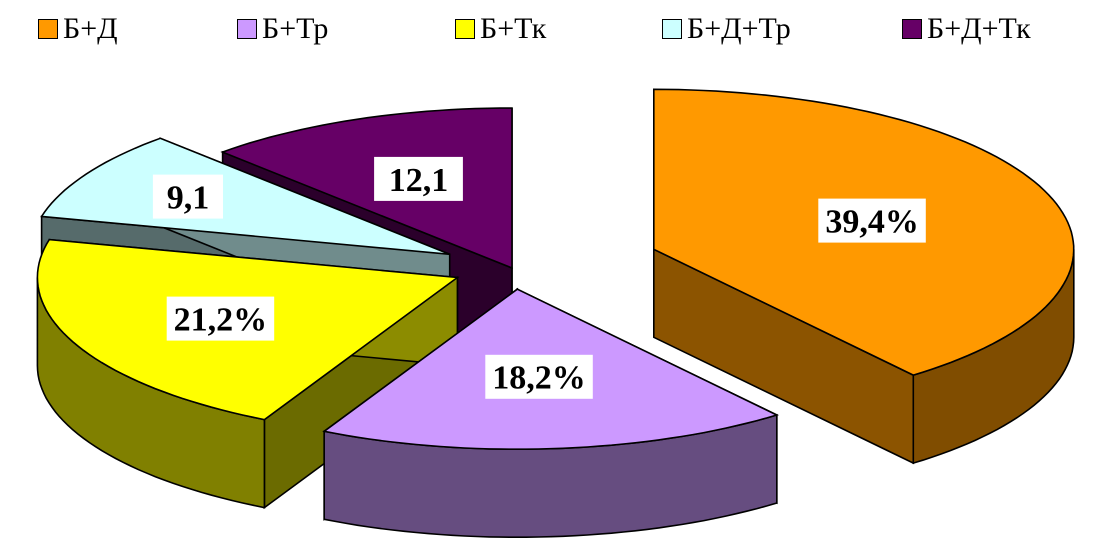 This screenshot has height=556, width=1100. I want to click on legend-item-b-d: Б+Д, so click(78, 29).